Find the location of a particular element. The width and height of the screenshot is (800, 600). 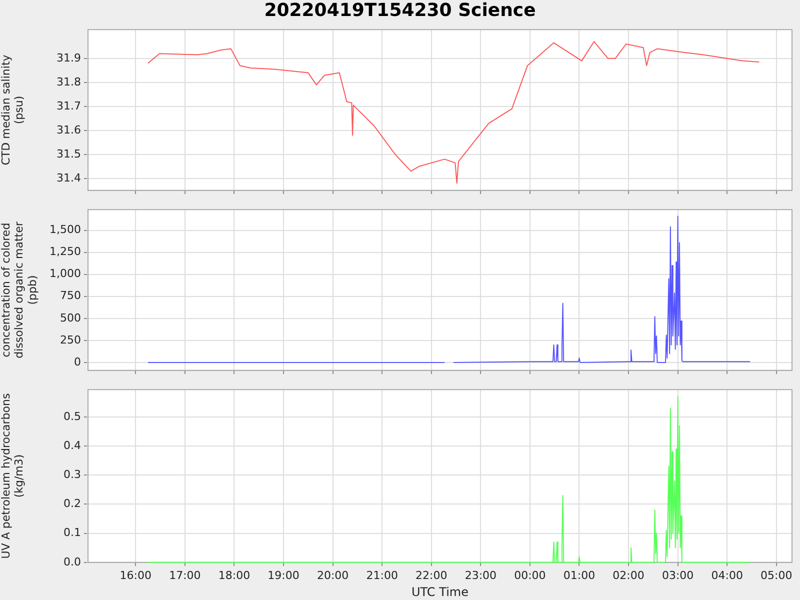

y-tick-label: 31.6 is located at coordinates (68, 129).